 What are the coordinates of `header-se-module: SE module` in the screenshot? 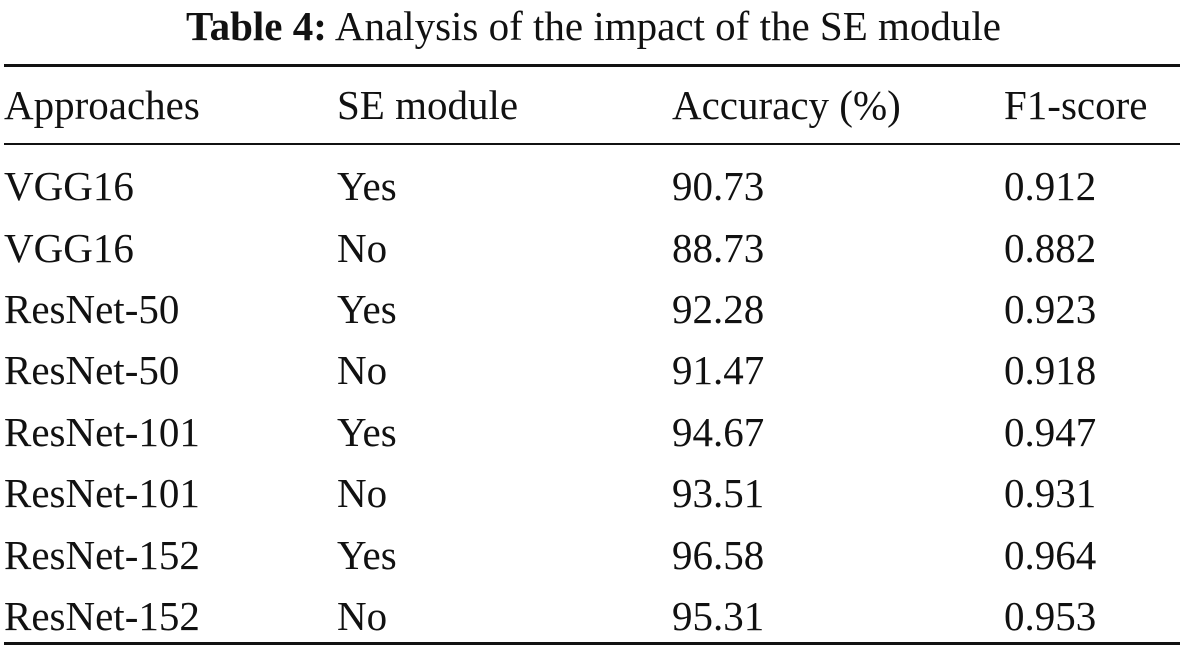 It's located at (428, 105).